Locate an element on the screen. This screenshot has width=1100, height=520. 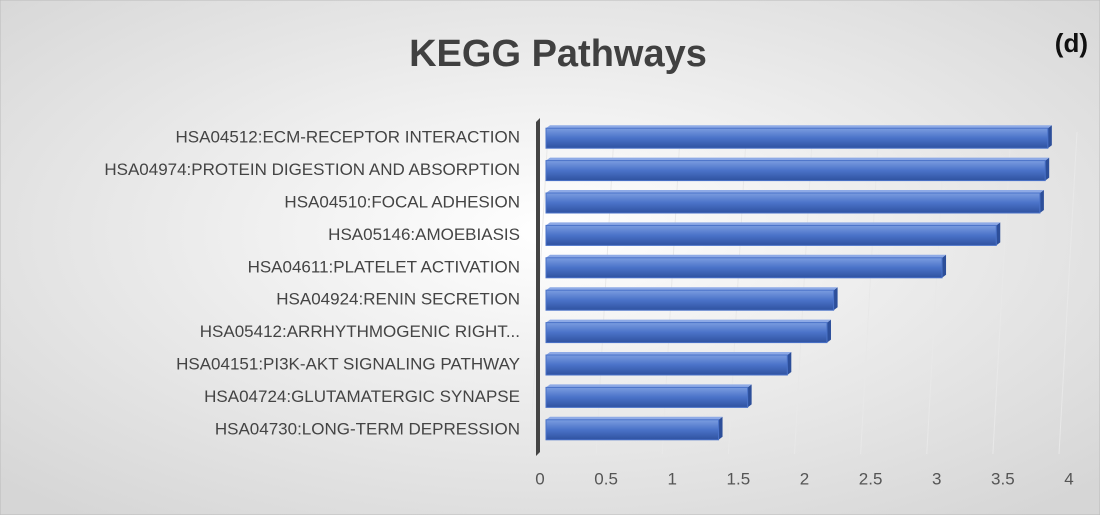
y-tick-label: HSA05146:AMOEBIASIS is located at coordinates (424, 234).